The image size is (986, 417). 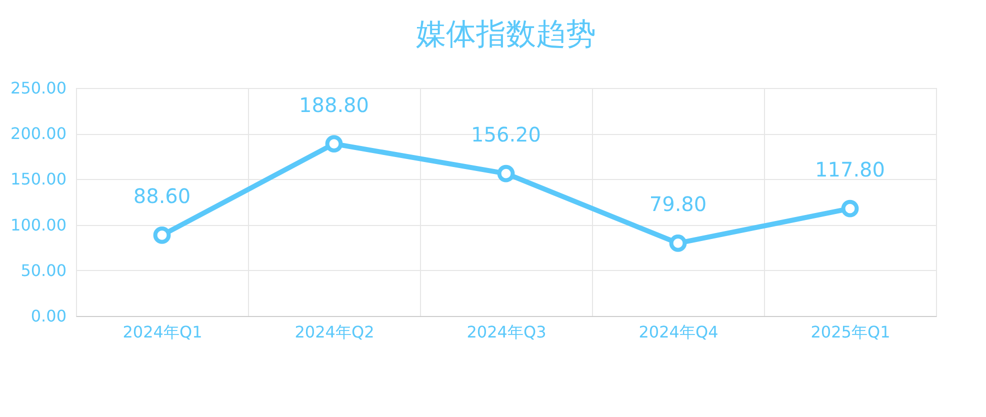 I want to click on data-label: 117.80, so click(x=850, y=170).